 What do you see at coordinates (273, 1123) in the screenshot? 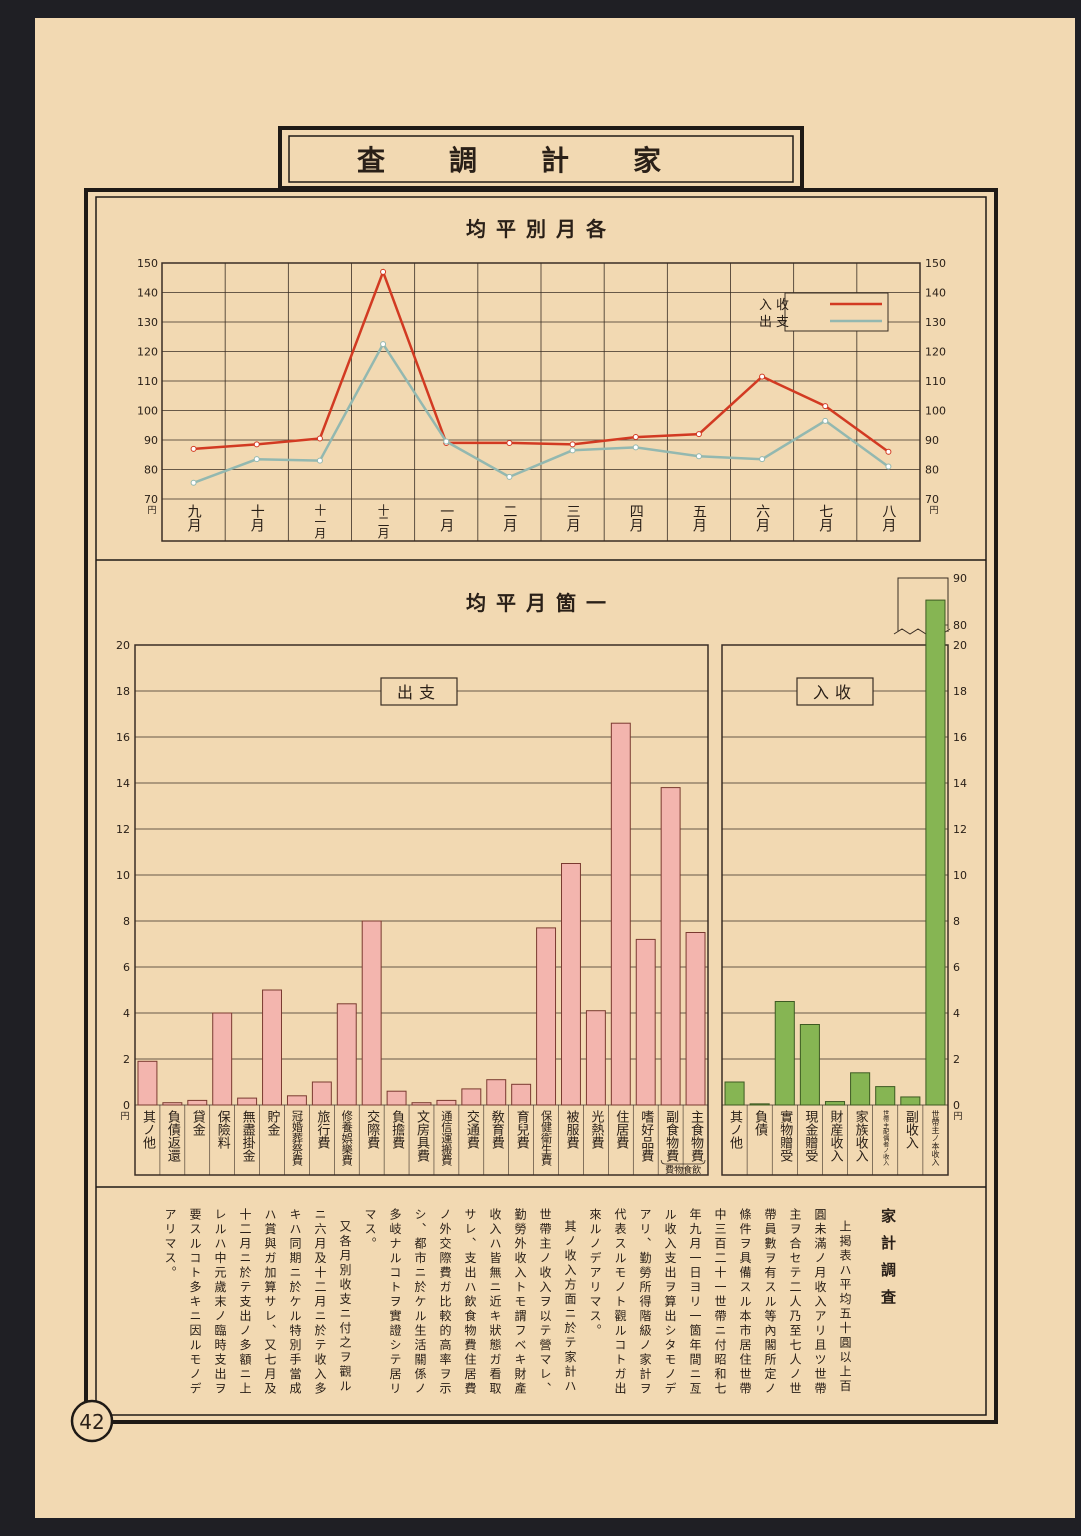
I see `x-tick-label: 貯金` at bounding box center [273, 1123].